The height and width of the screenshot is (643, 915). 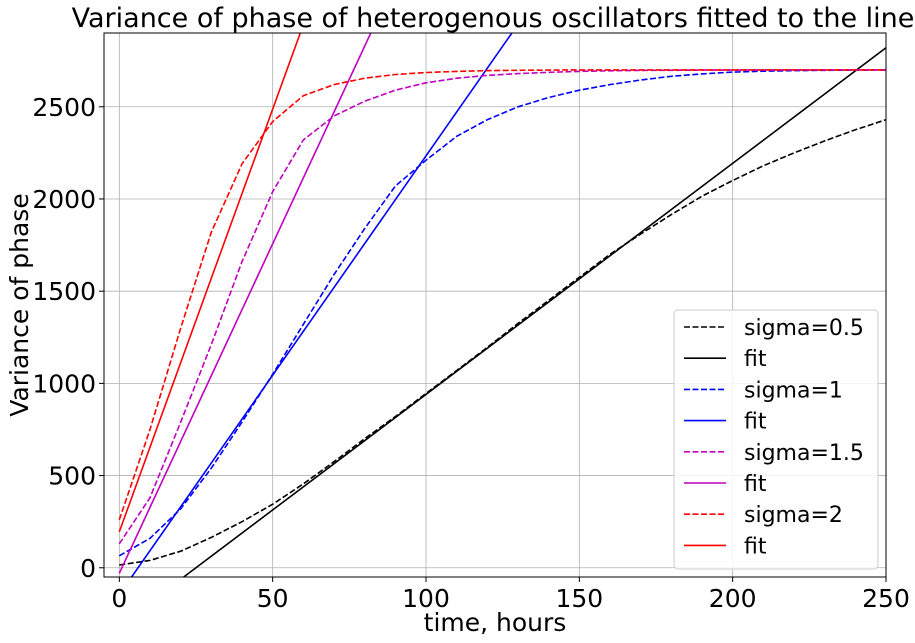 What do you see at coordinates (64, 383) in the screenshot?
I see `y-tick-label: 1000` at bounding box center [64, 383].